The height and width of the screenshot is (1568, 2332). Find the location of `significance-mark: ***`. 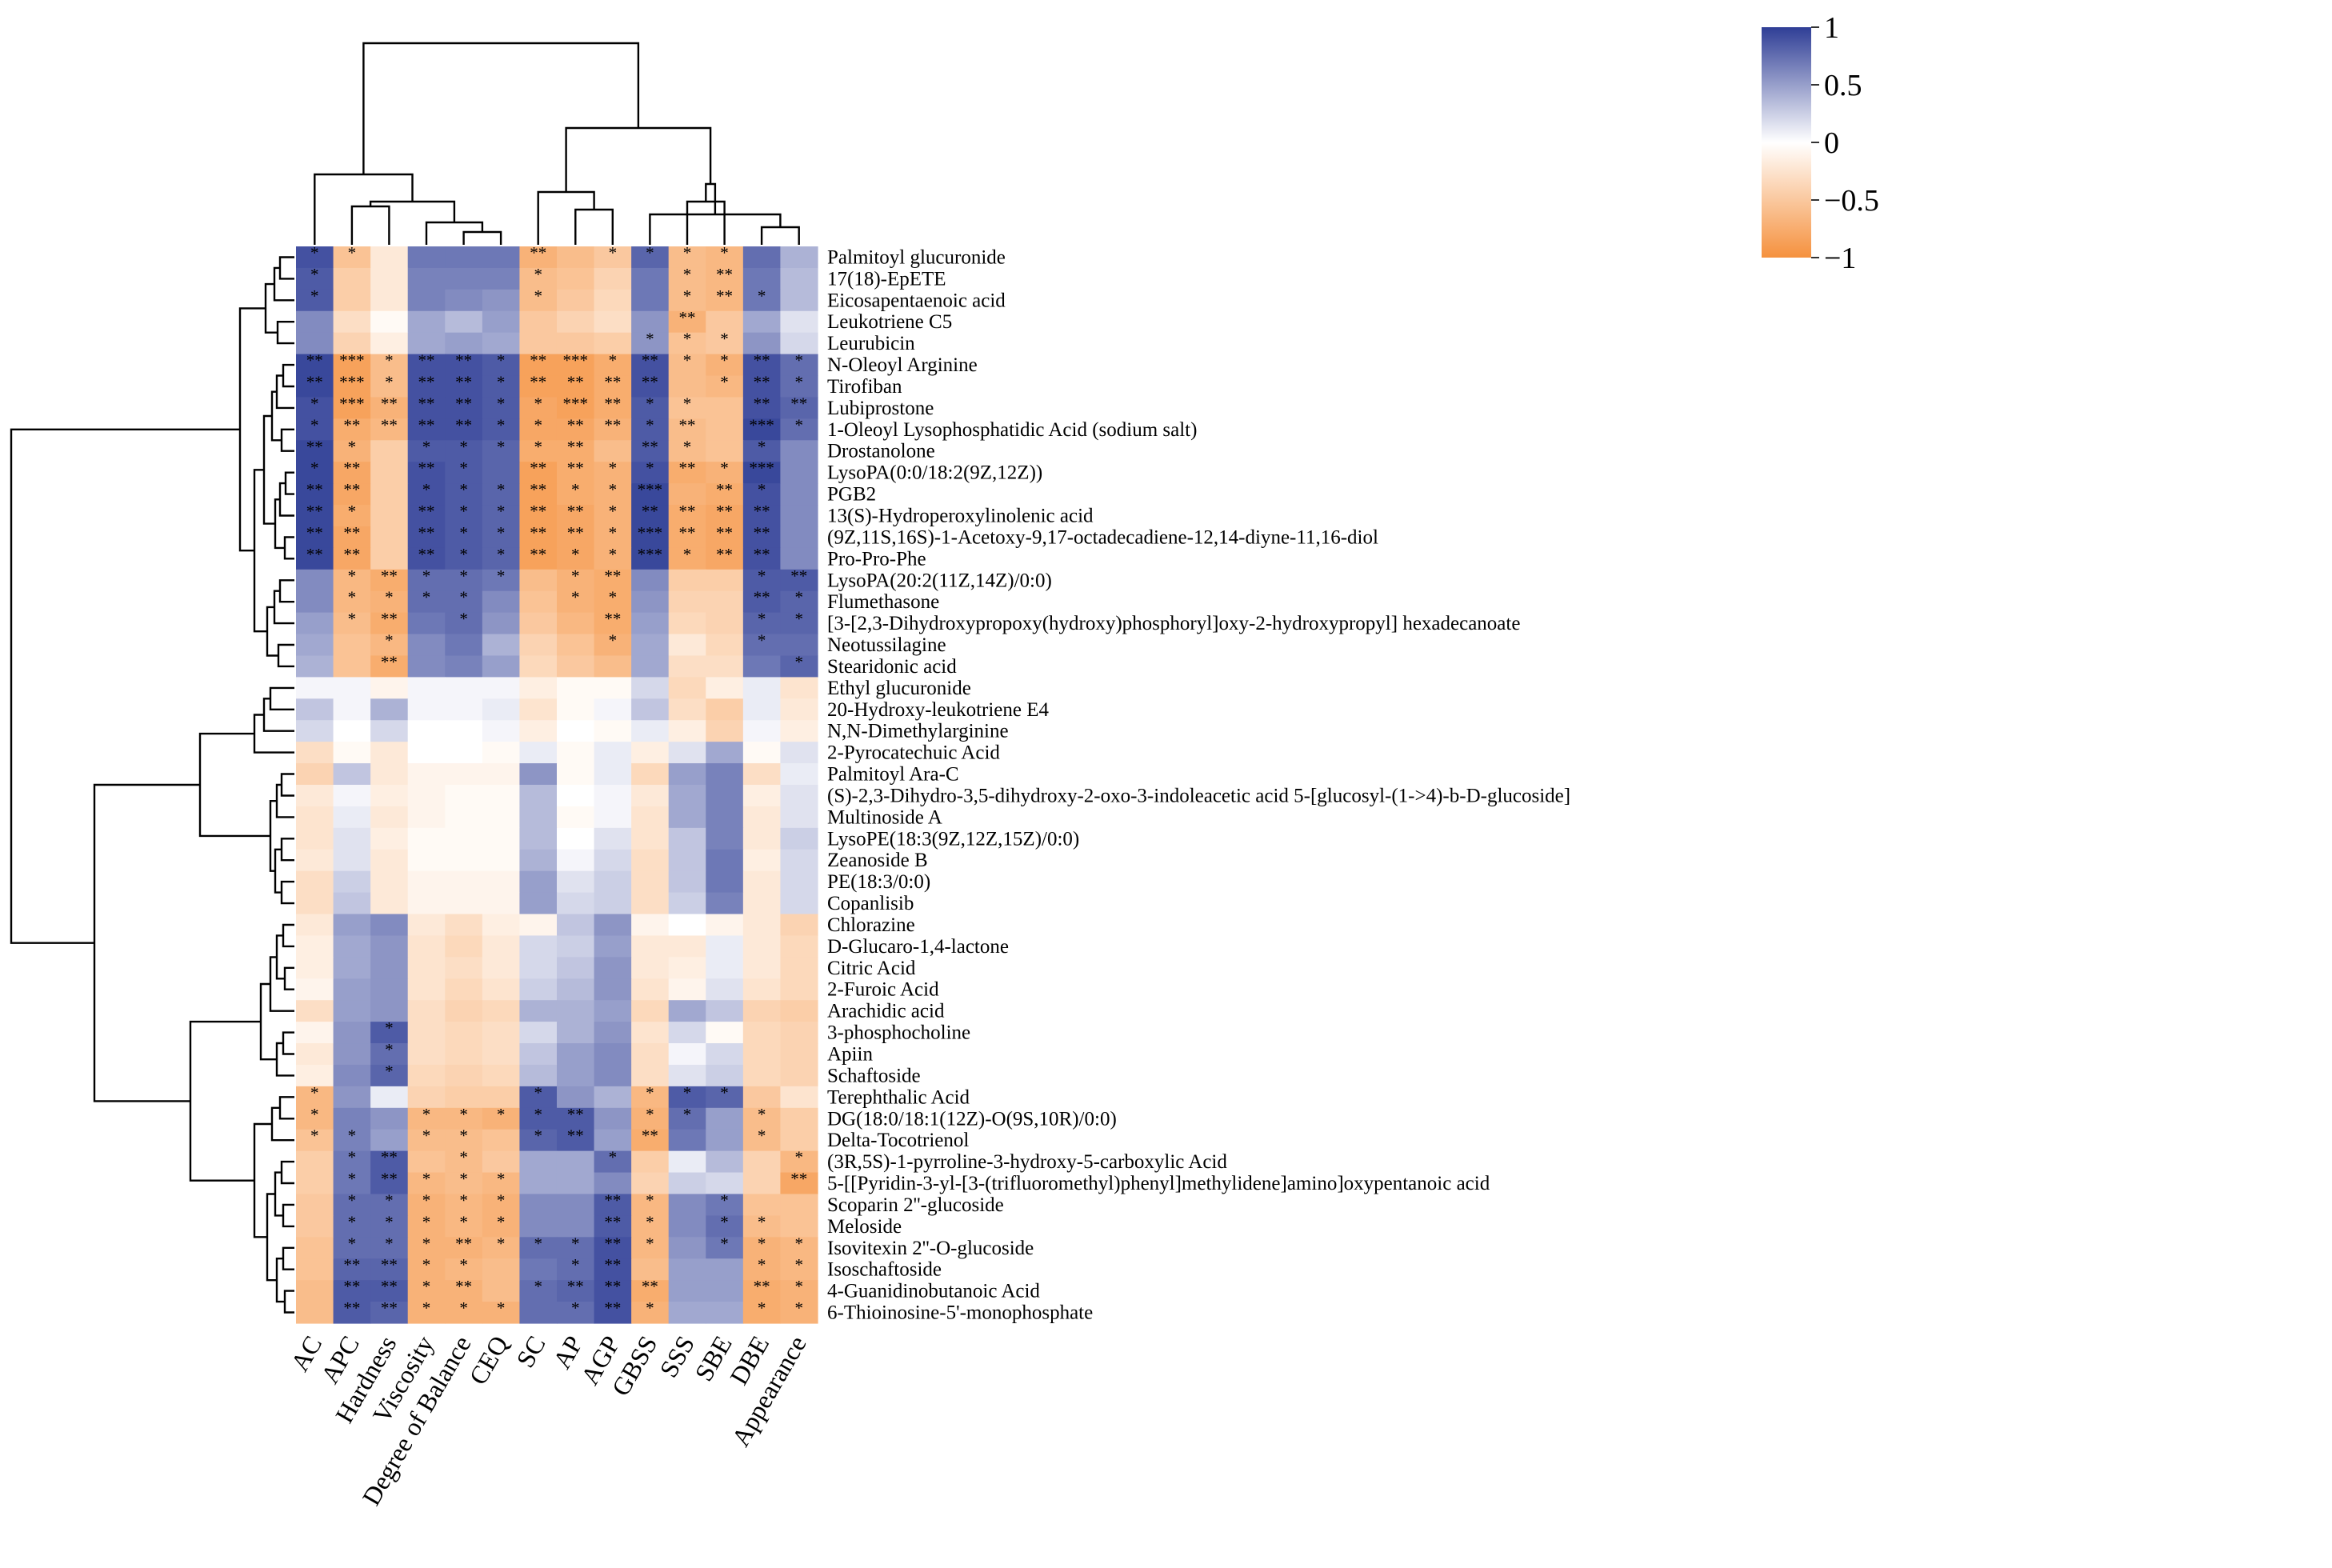

significance-mark: *** is located at coordinates (761, 468).